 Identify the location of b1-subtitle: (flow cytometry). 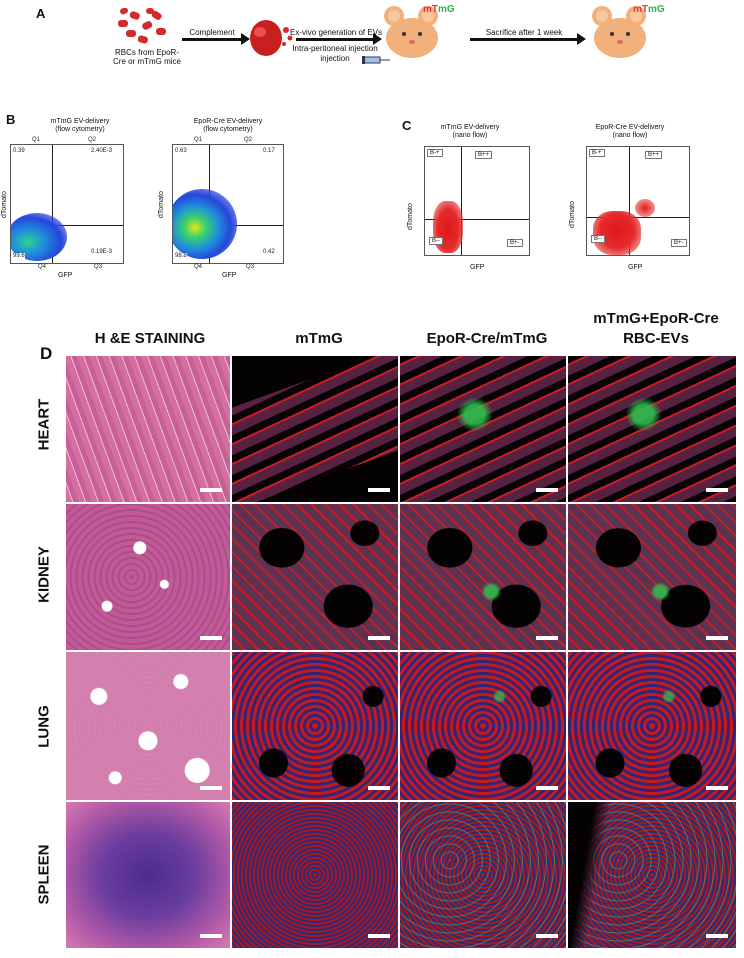
(80, 129).